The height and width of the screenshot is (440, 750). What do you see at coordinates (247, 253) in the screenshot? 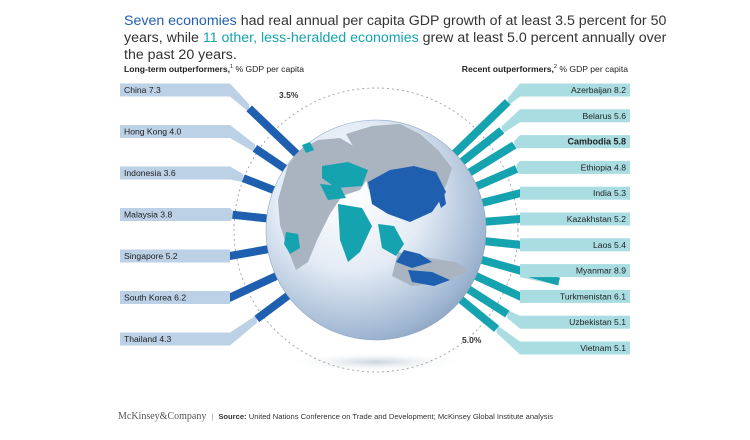
I see `bar-singapore` at bounding box center [247, 253].